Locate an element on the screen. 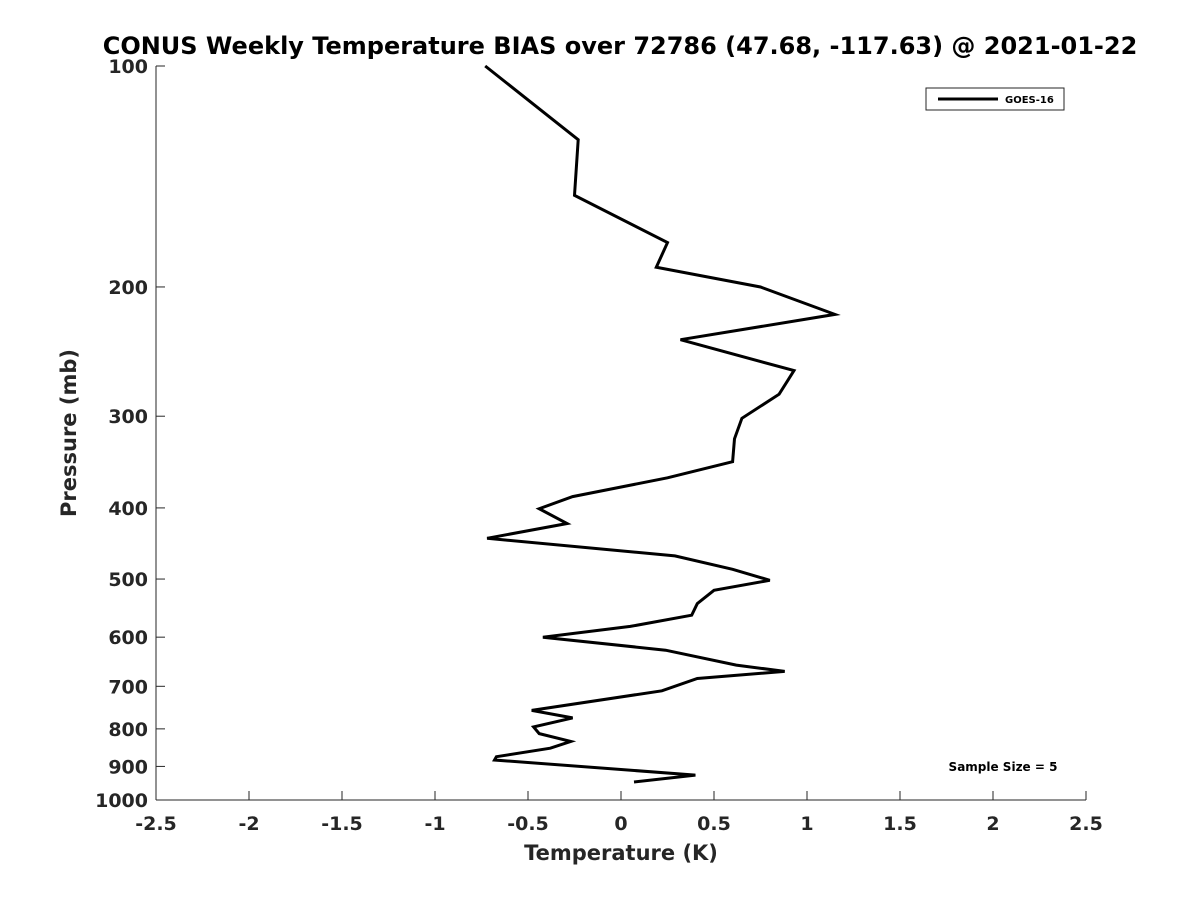 Image resolution: width=1200 pixels, height=900 pixels. y-tick-label: 300 is located at coordinates (128, 417).